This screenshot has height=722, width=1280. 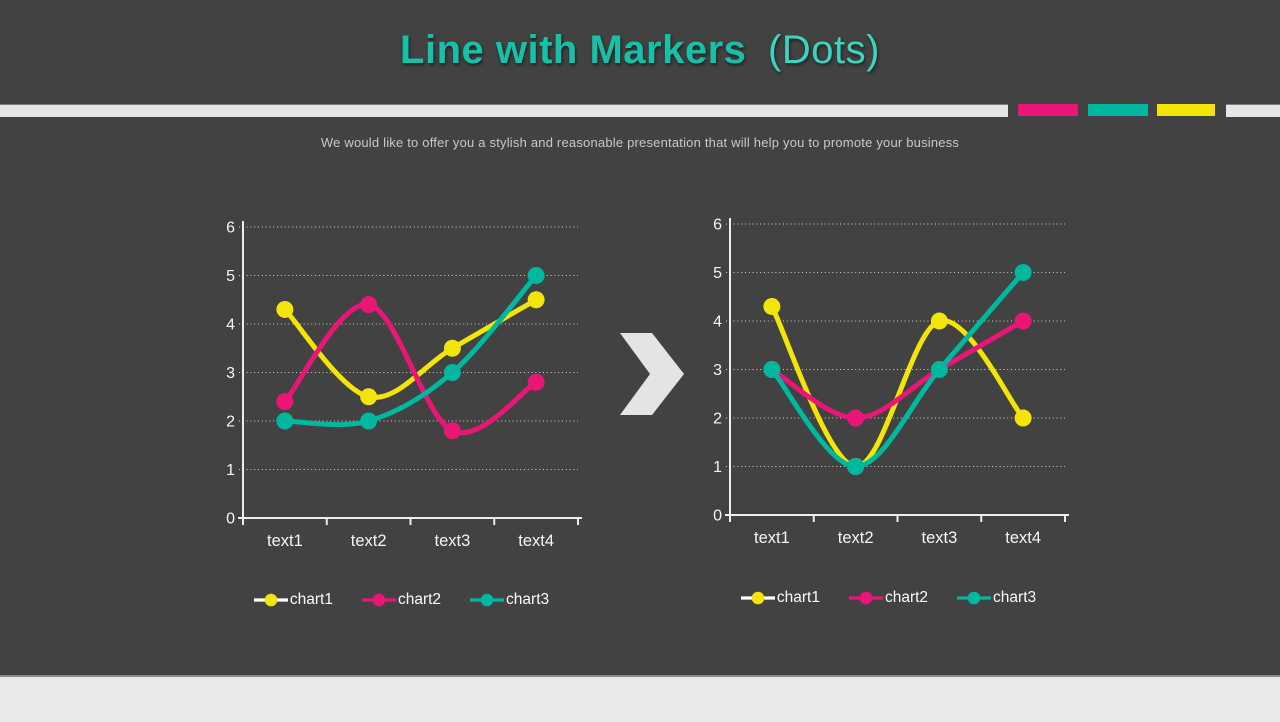 I want to click on accent-bar-yellow, so click(x=1186, y=110).